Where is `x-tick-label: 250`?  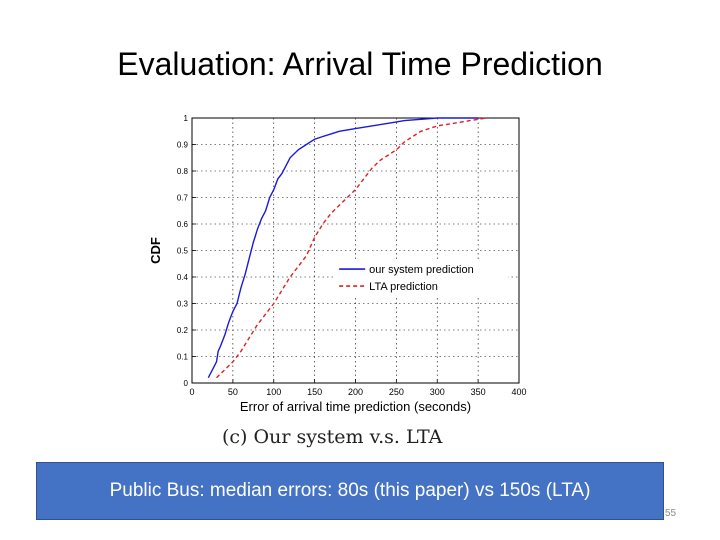
x-tick-label: 250 is located at coordinates (396, 392).